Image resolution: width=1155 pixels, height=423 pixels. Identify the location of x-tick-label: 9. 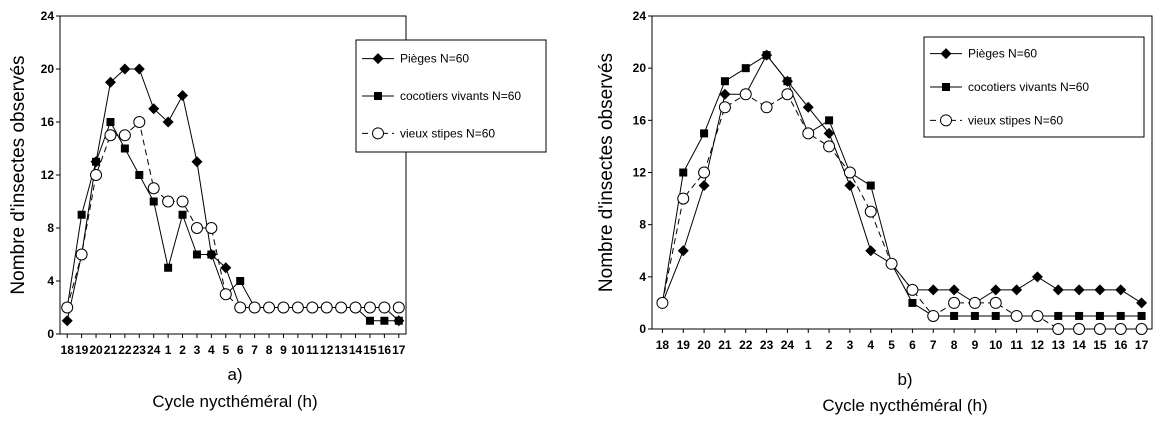
(975, 345).